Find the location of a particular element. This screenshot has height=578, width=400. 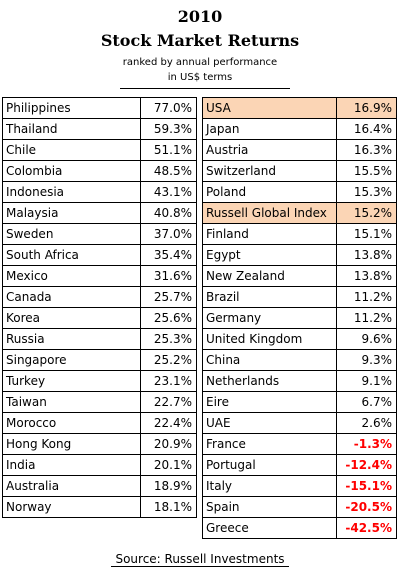

return-cell: 51.1% is located at coordinates (168, 150).